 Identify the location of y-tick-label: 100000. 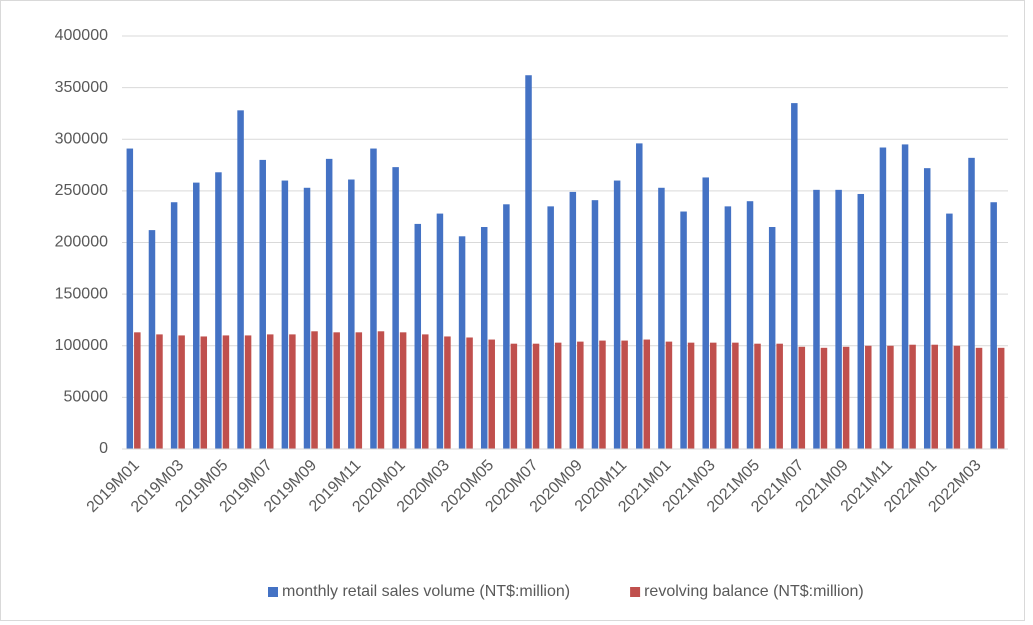
(81, 345).